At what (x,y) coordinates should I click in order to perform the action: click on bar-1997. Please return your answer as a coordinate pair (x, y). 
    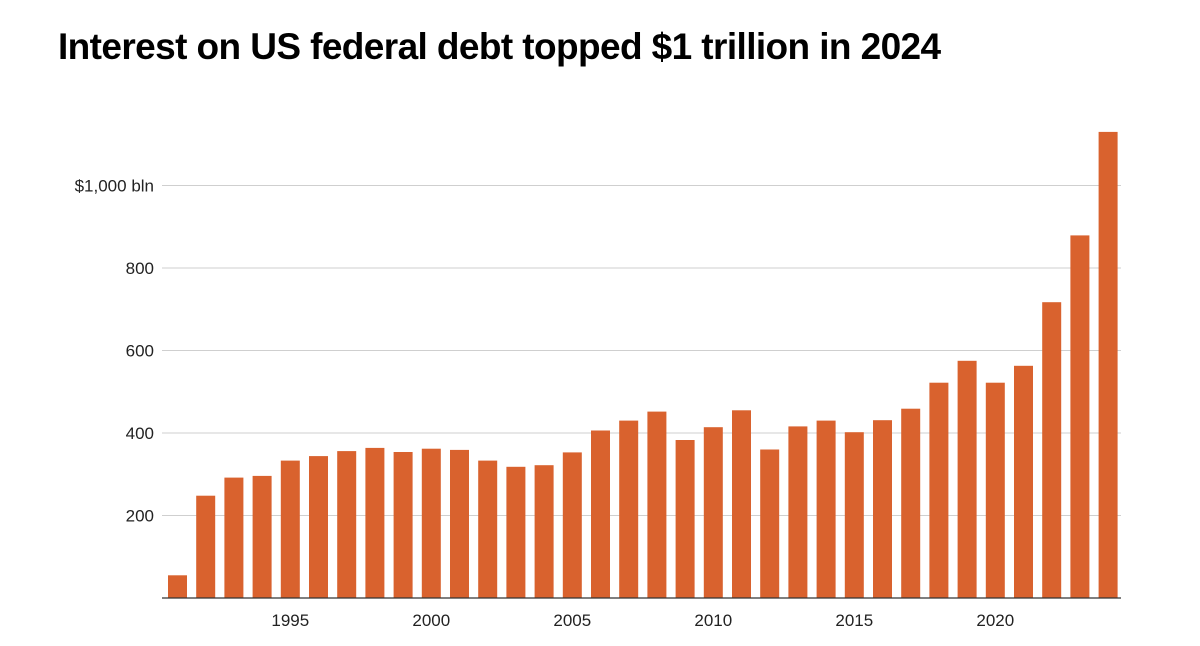
    Looking at the image, I should click on (347, 524).